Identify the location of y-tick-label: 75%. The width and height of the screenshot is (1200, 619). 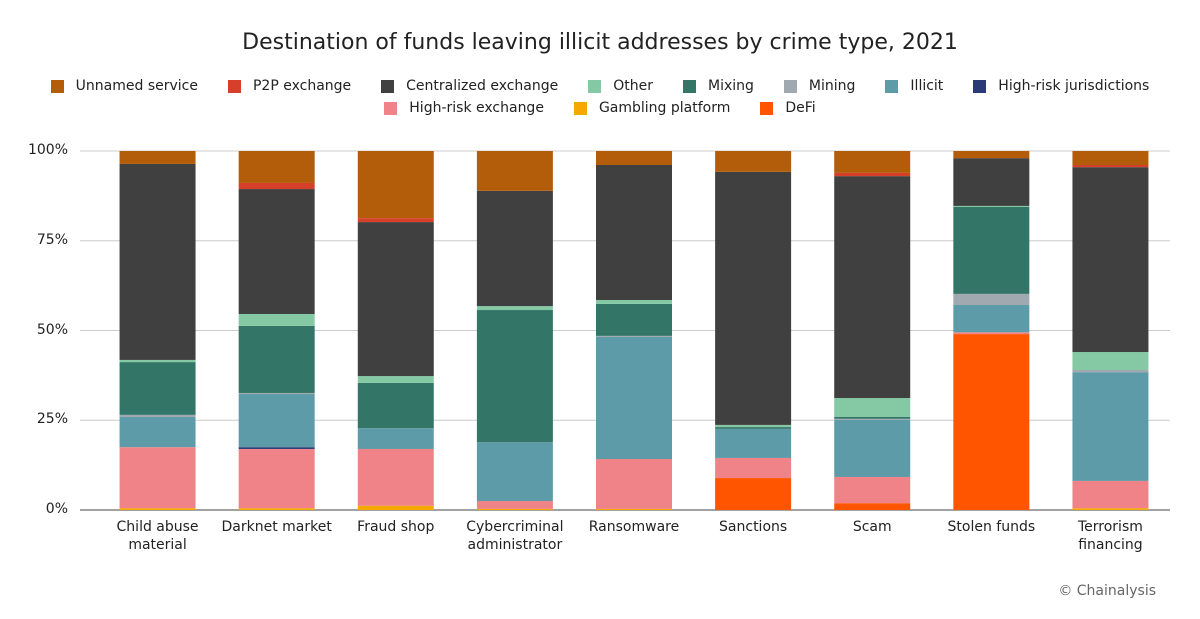
(52, 239).